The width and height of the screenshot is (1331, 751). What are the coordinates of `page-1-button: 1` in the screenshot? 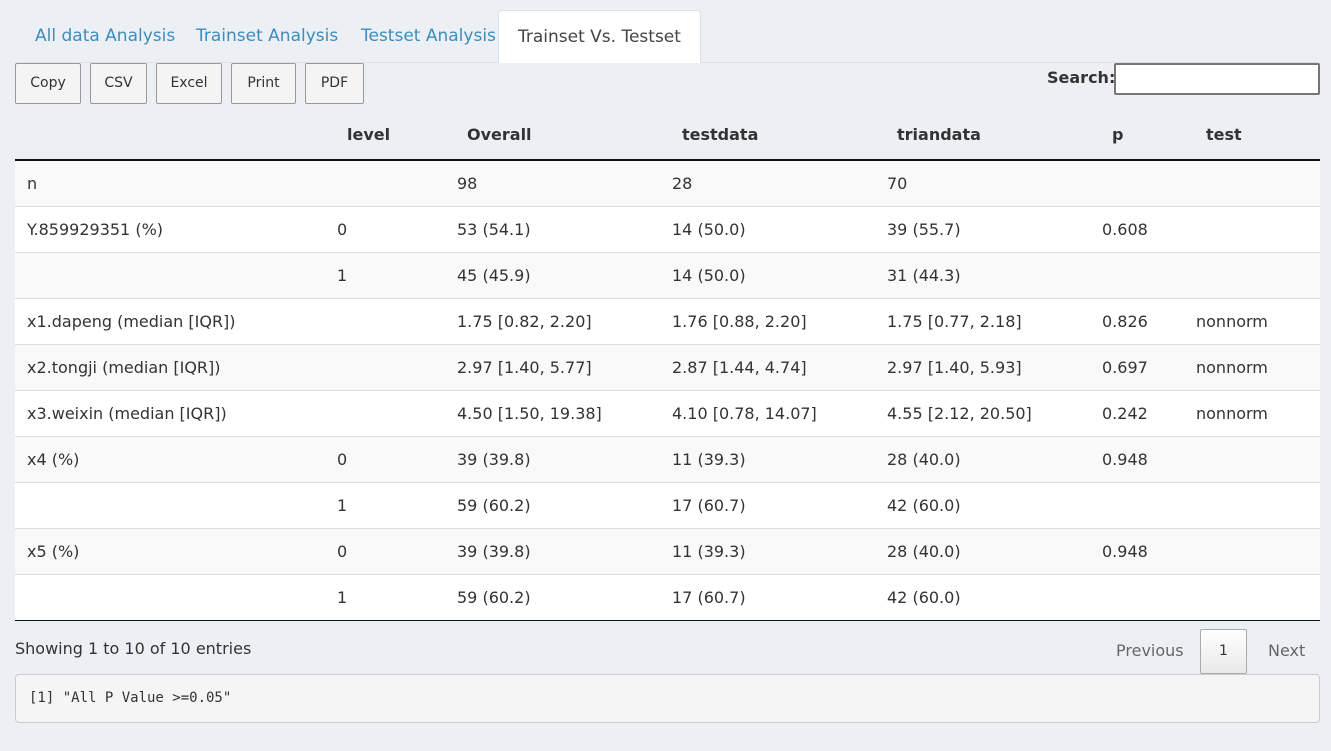 It's located at (1223, 651).